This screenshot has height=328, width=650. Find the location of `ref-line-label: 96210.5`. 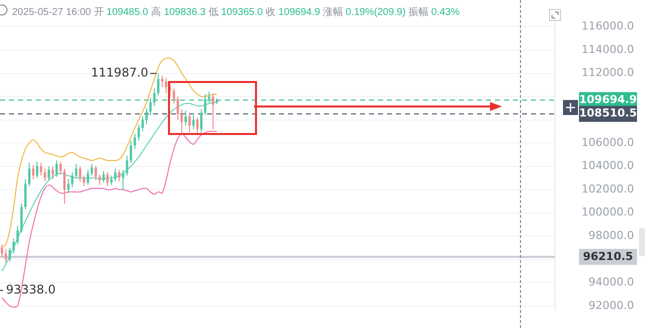

ref-line-label: 96210.5 is located at coordinates (608, 256).